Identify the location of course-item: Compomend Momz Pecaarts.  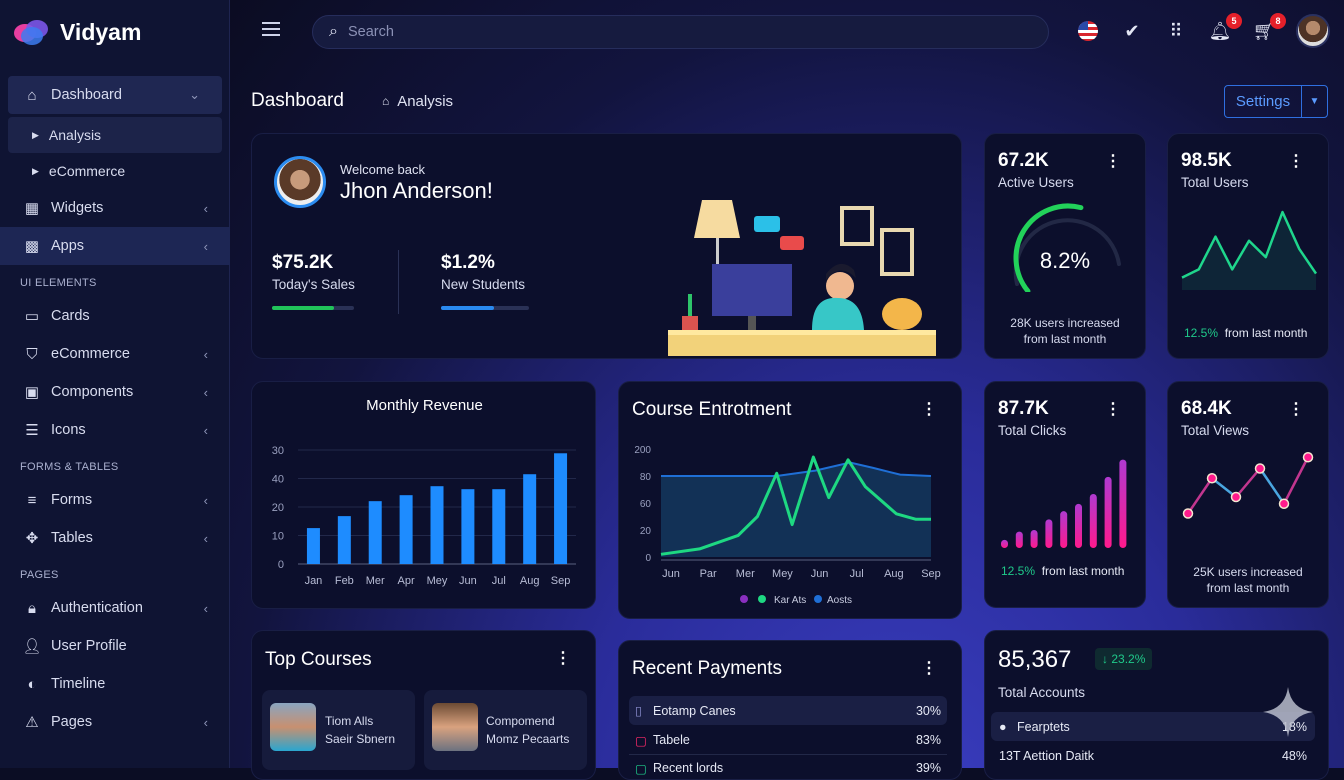
(505, 730).